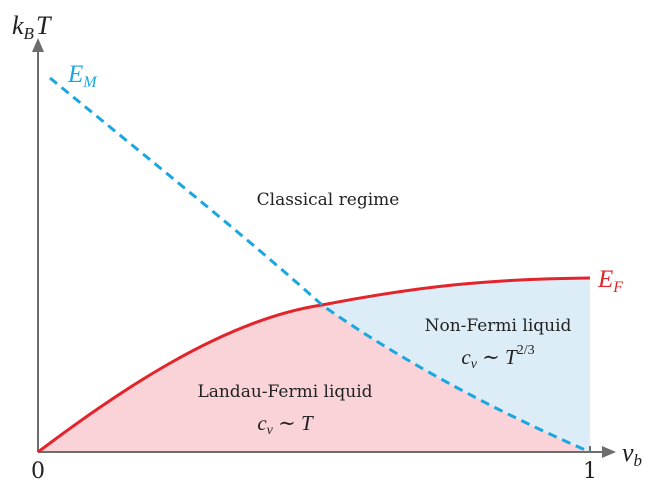 Image resolution: width=659 pixels, height=483 pixels. What do you see at coordinates (456, 365) in the screenshot?
I see `non-fermi-region` at bounding box center [456, 365].